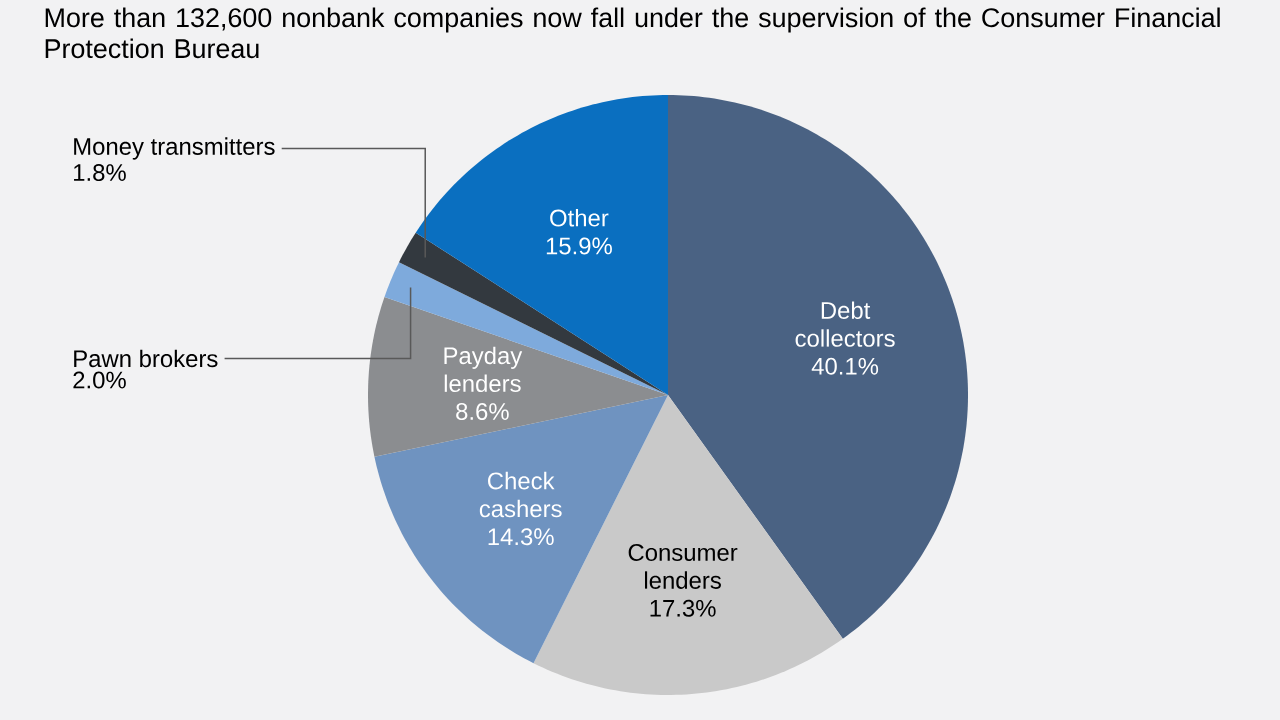  Describe the element at coordinates (521, 537) in the screenshot. I see `data-label: 14.3%` at that location.